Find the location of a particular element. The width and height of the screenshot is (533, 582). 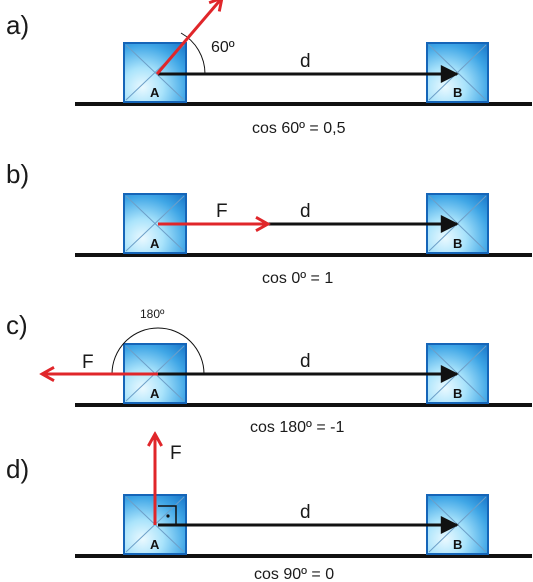

equation: cos 90º = 0 is located at coordinates (294, 574).